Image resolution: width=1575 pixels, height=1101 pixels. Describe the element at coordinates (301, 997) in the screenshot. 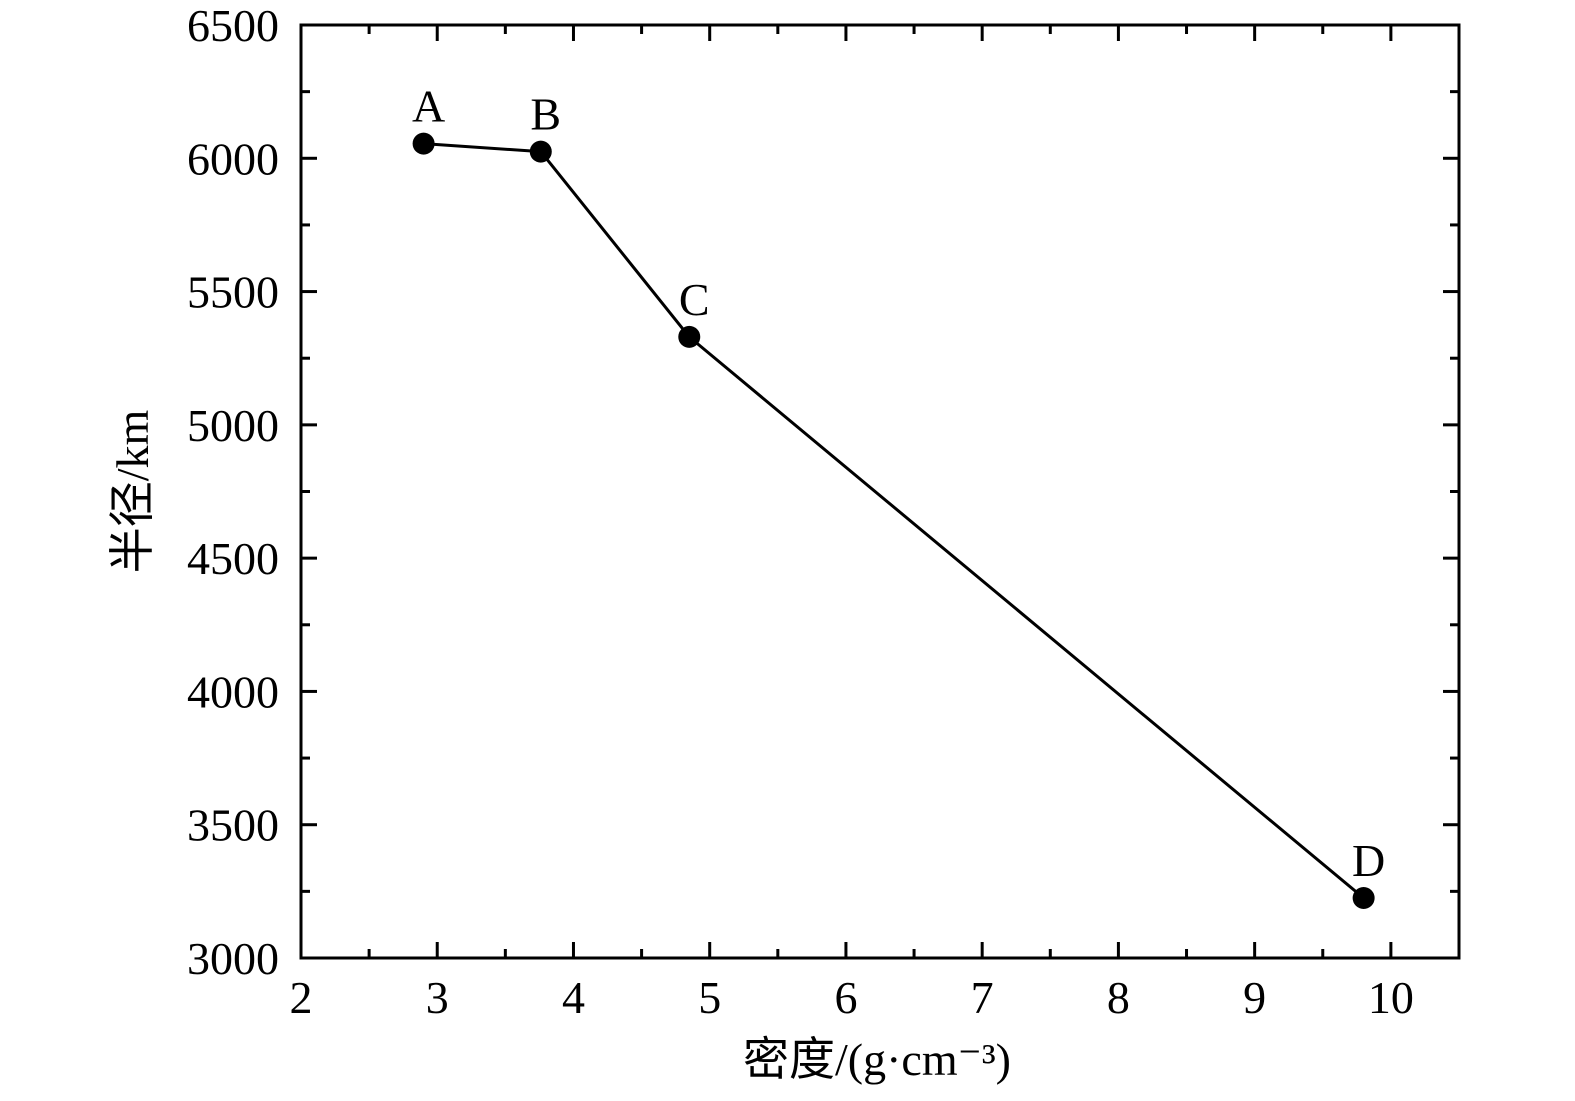

I see `x-tick-label: 2` at that location.